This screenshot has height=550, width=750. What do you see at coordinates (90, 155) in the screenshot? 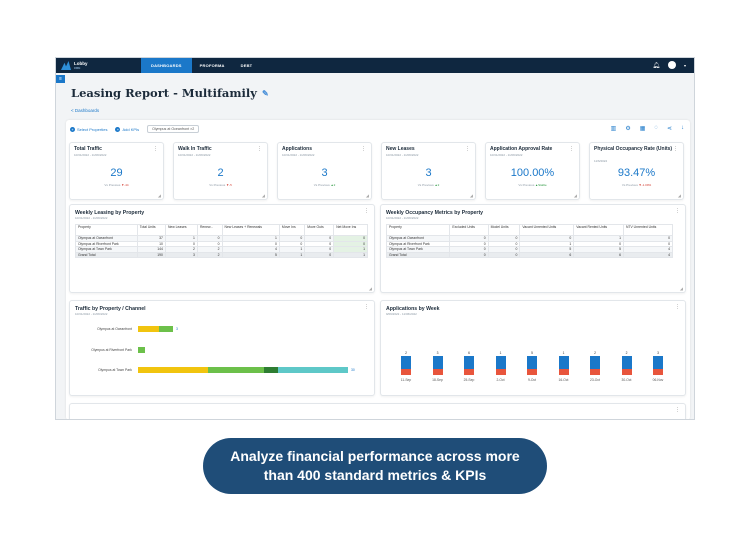
I see `kpi-dates: 10/31/2022 - 11/06/2022` at bounding box center [90, 155].